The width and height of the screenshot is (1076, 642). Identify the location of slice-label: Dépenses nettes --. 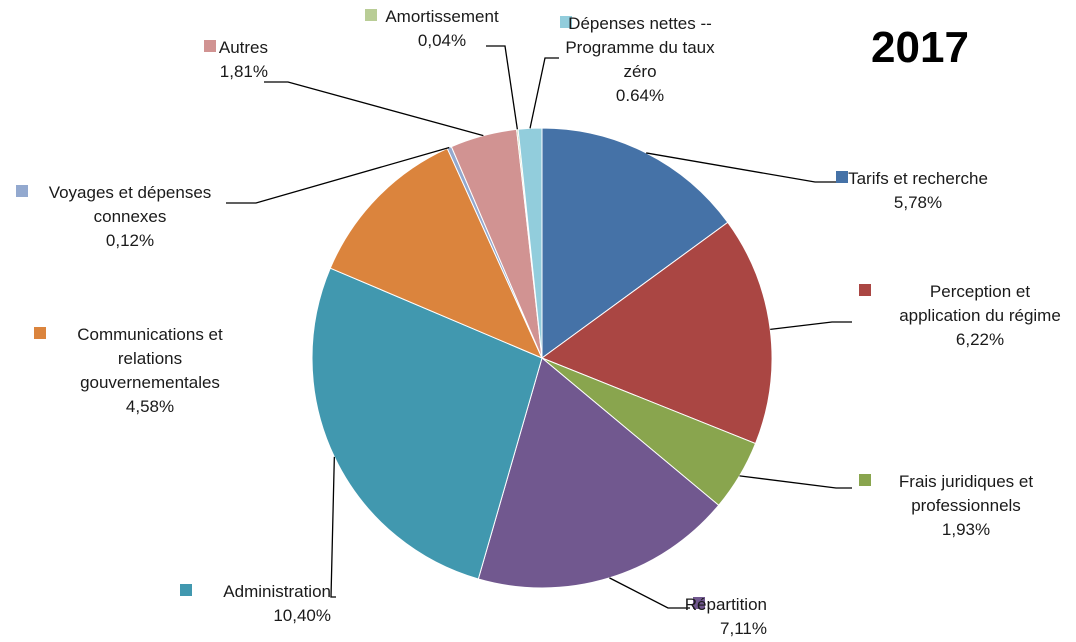
(640, 23).